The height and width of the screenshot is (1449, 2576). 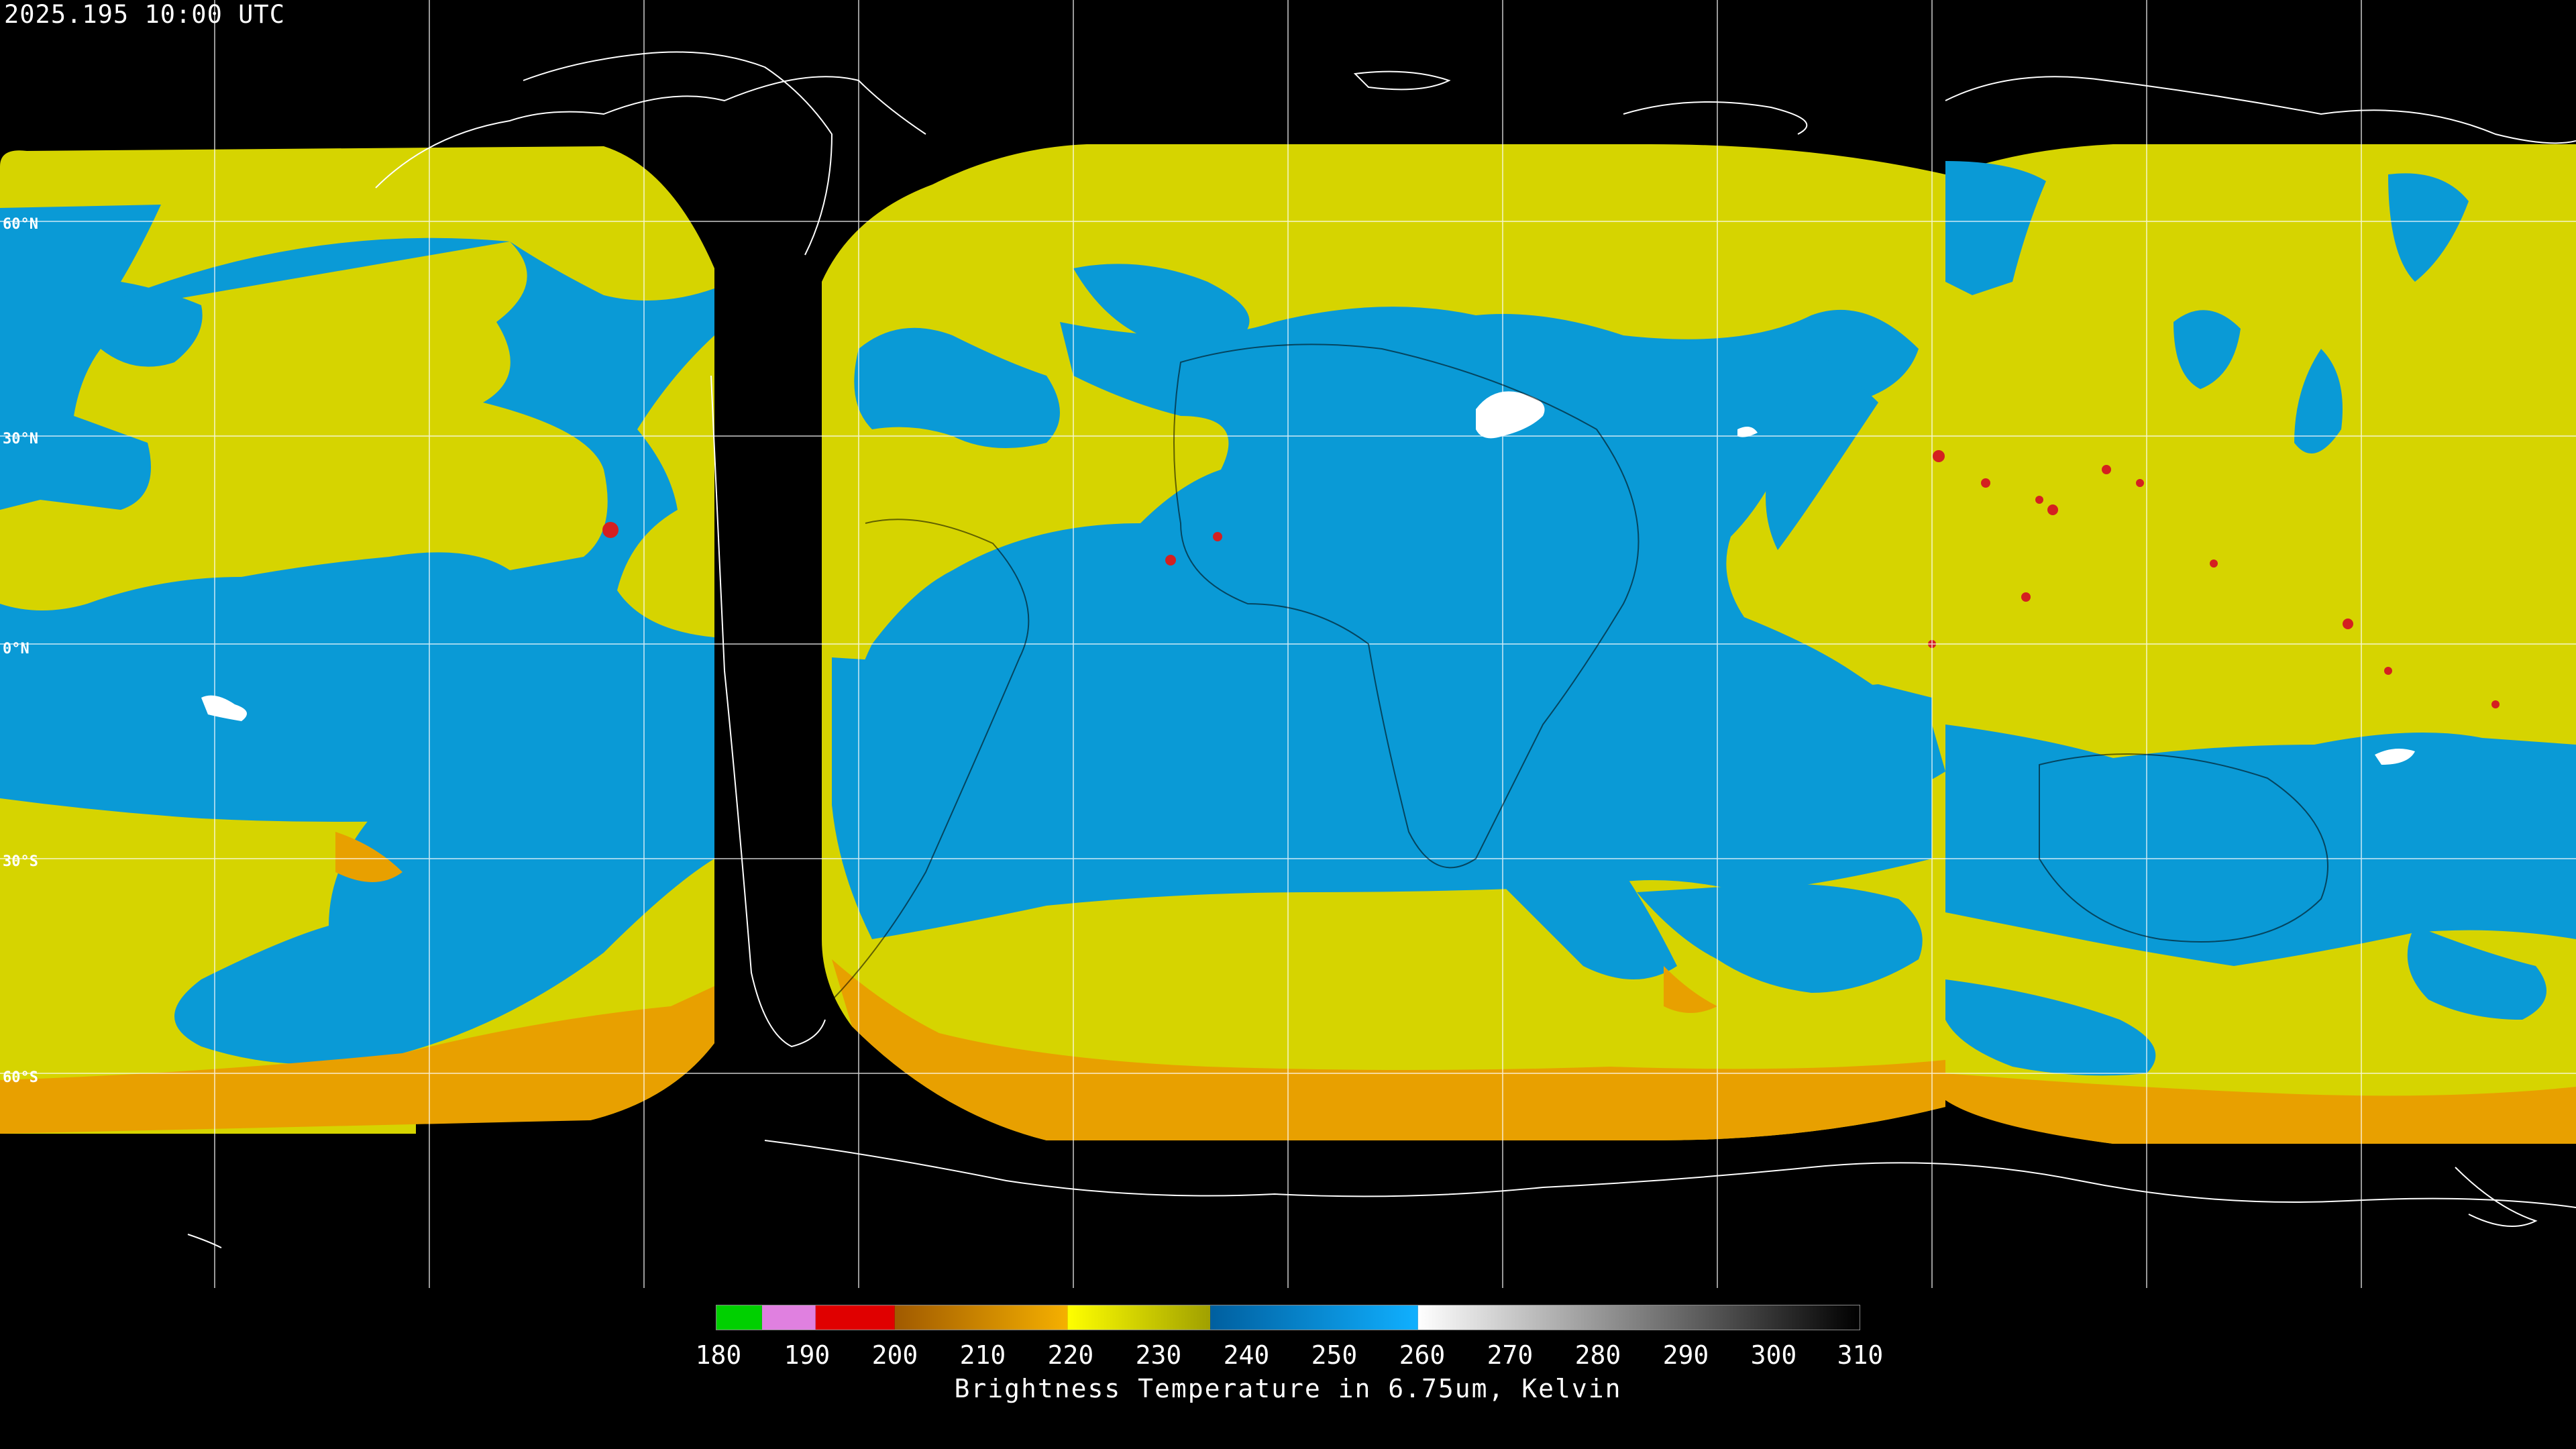 What do you see at coordinates (20, 1077) in the screenshot?
I see `lat-label-60s: 60°S` at bounding box center [20, 1077].